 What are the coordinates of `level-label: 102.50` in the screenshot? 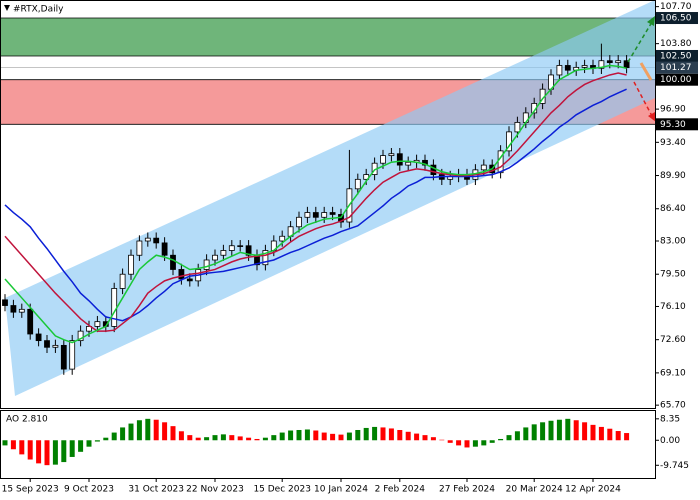 It's located at (676, 56).